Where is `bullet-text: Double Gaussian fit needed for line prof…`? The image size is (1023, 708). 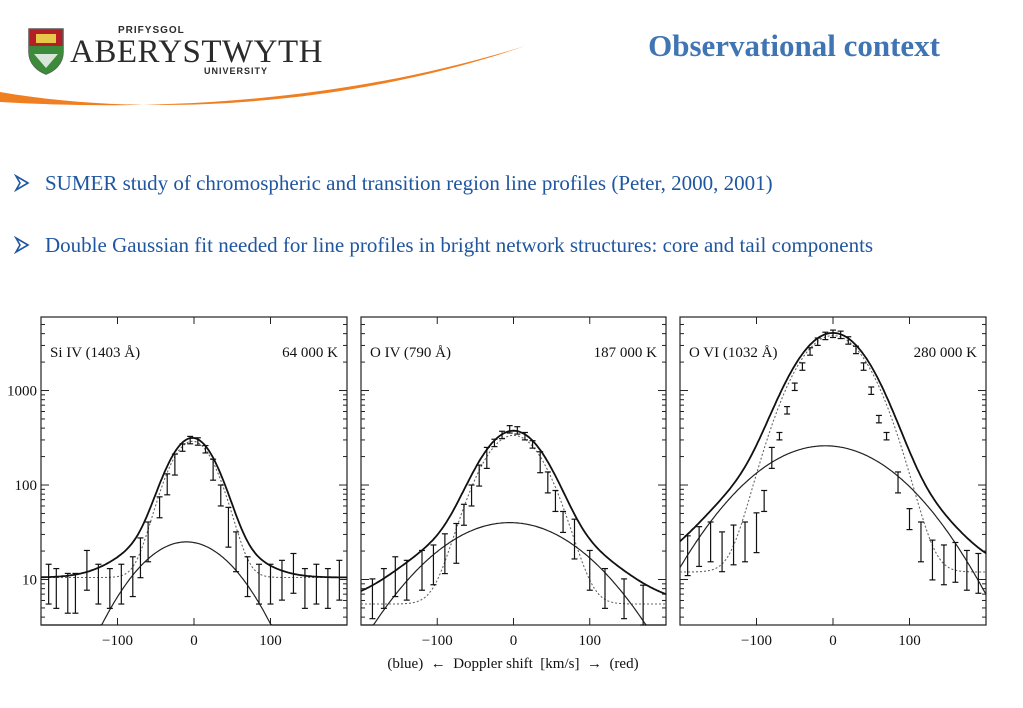 bullet-text: Double Gaussian fit needed for line prof… is located at coordinates (459, 245).